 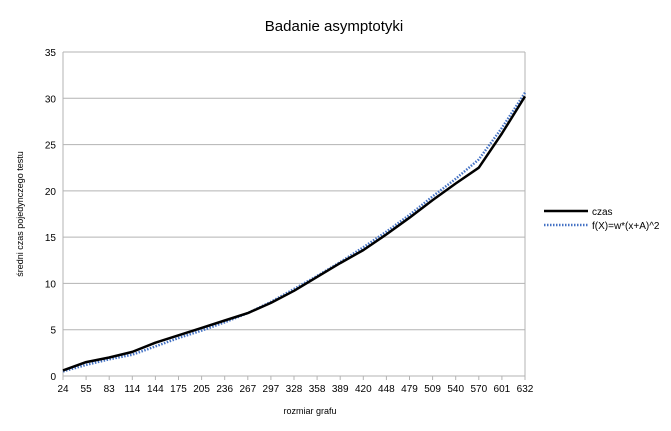 What do you see at coordinates (309, 411) in the screenshot?
I see `x-axis-label: rozmiar grafu` at bounding box center [309, 411].